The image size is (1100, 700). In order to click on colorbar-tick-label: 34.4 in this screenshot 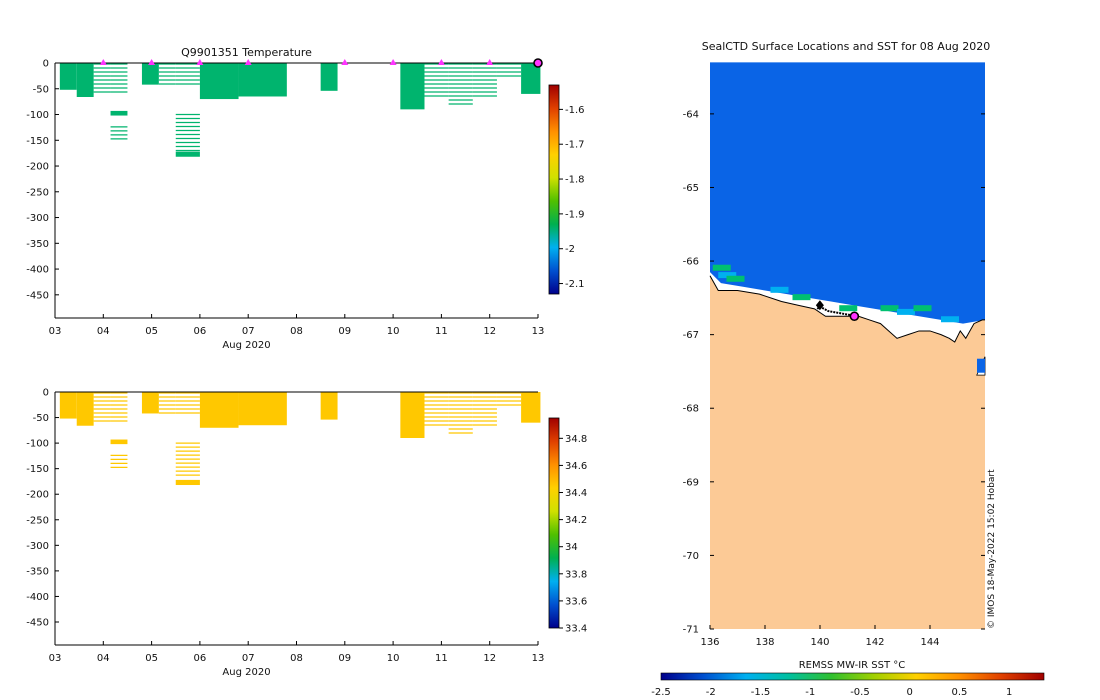, I will do `click(576, 493)`.